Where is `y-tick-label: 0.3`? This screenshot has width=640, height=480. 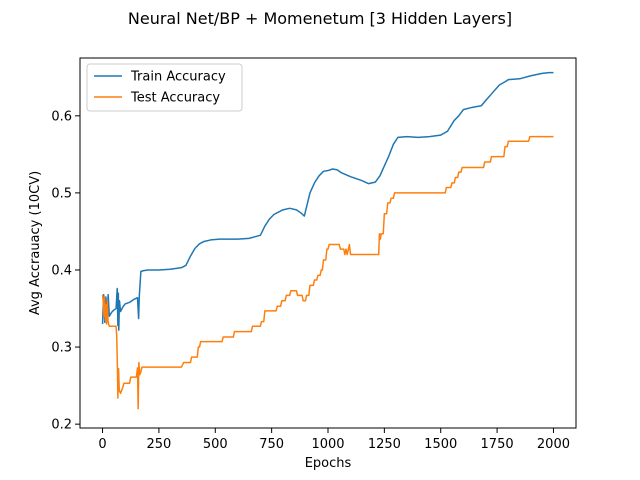
y-tick-label: 0.3 is located at coordinates (61, 348).